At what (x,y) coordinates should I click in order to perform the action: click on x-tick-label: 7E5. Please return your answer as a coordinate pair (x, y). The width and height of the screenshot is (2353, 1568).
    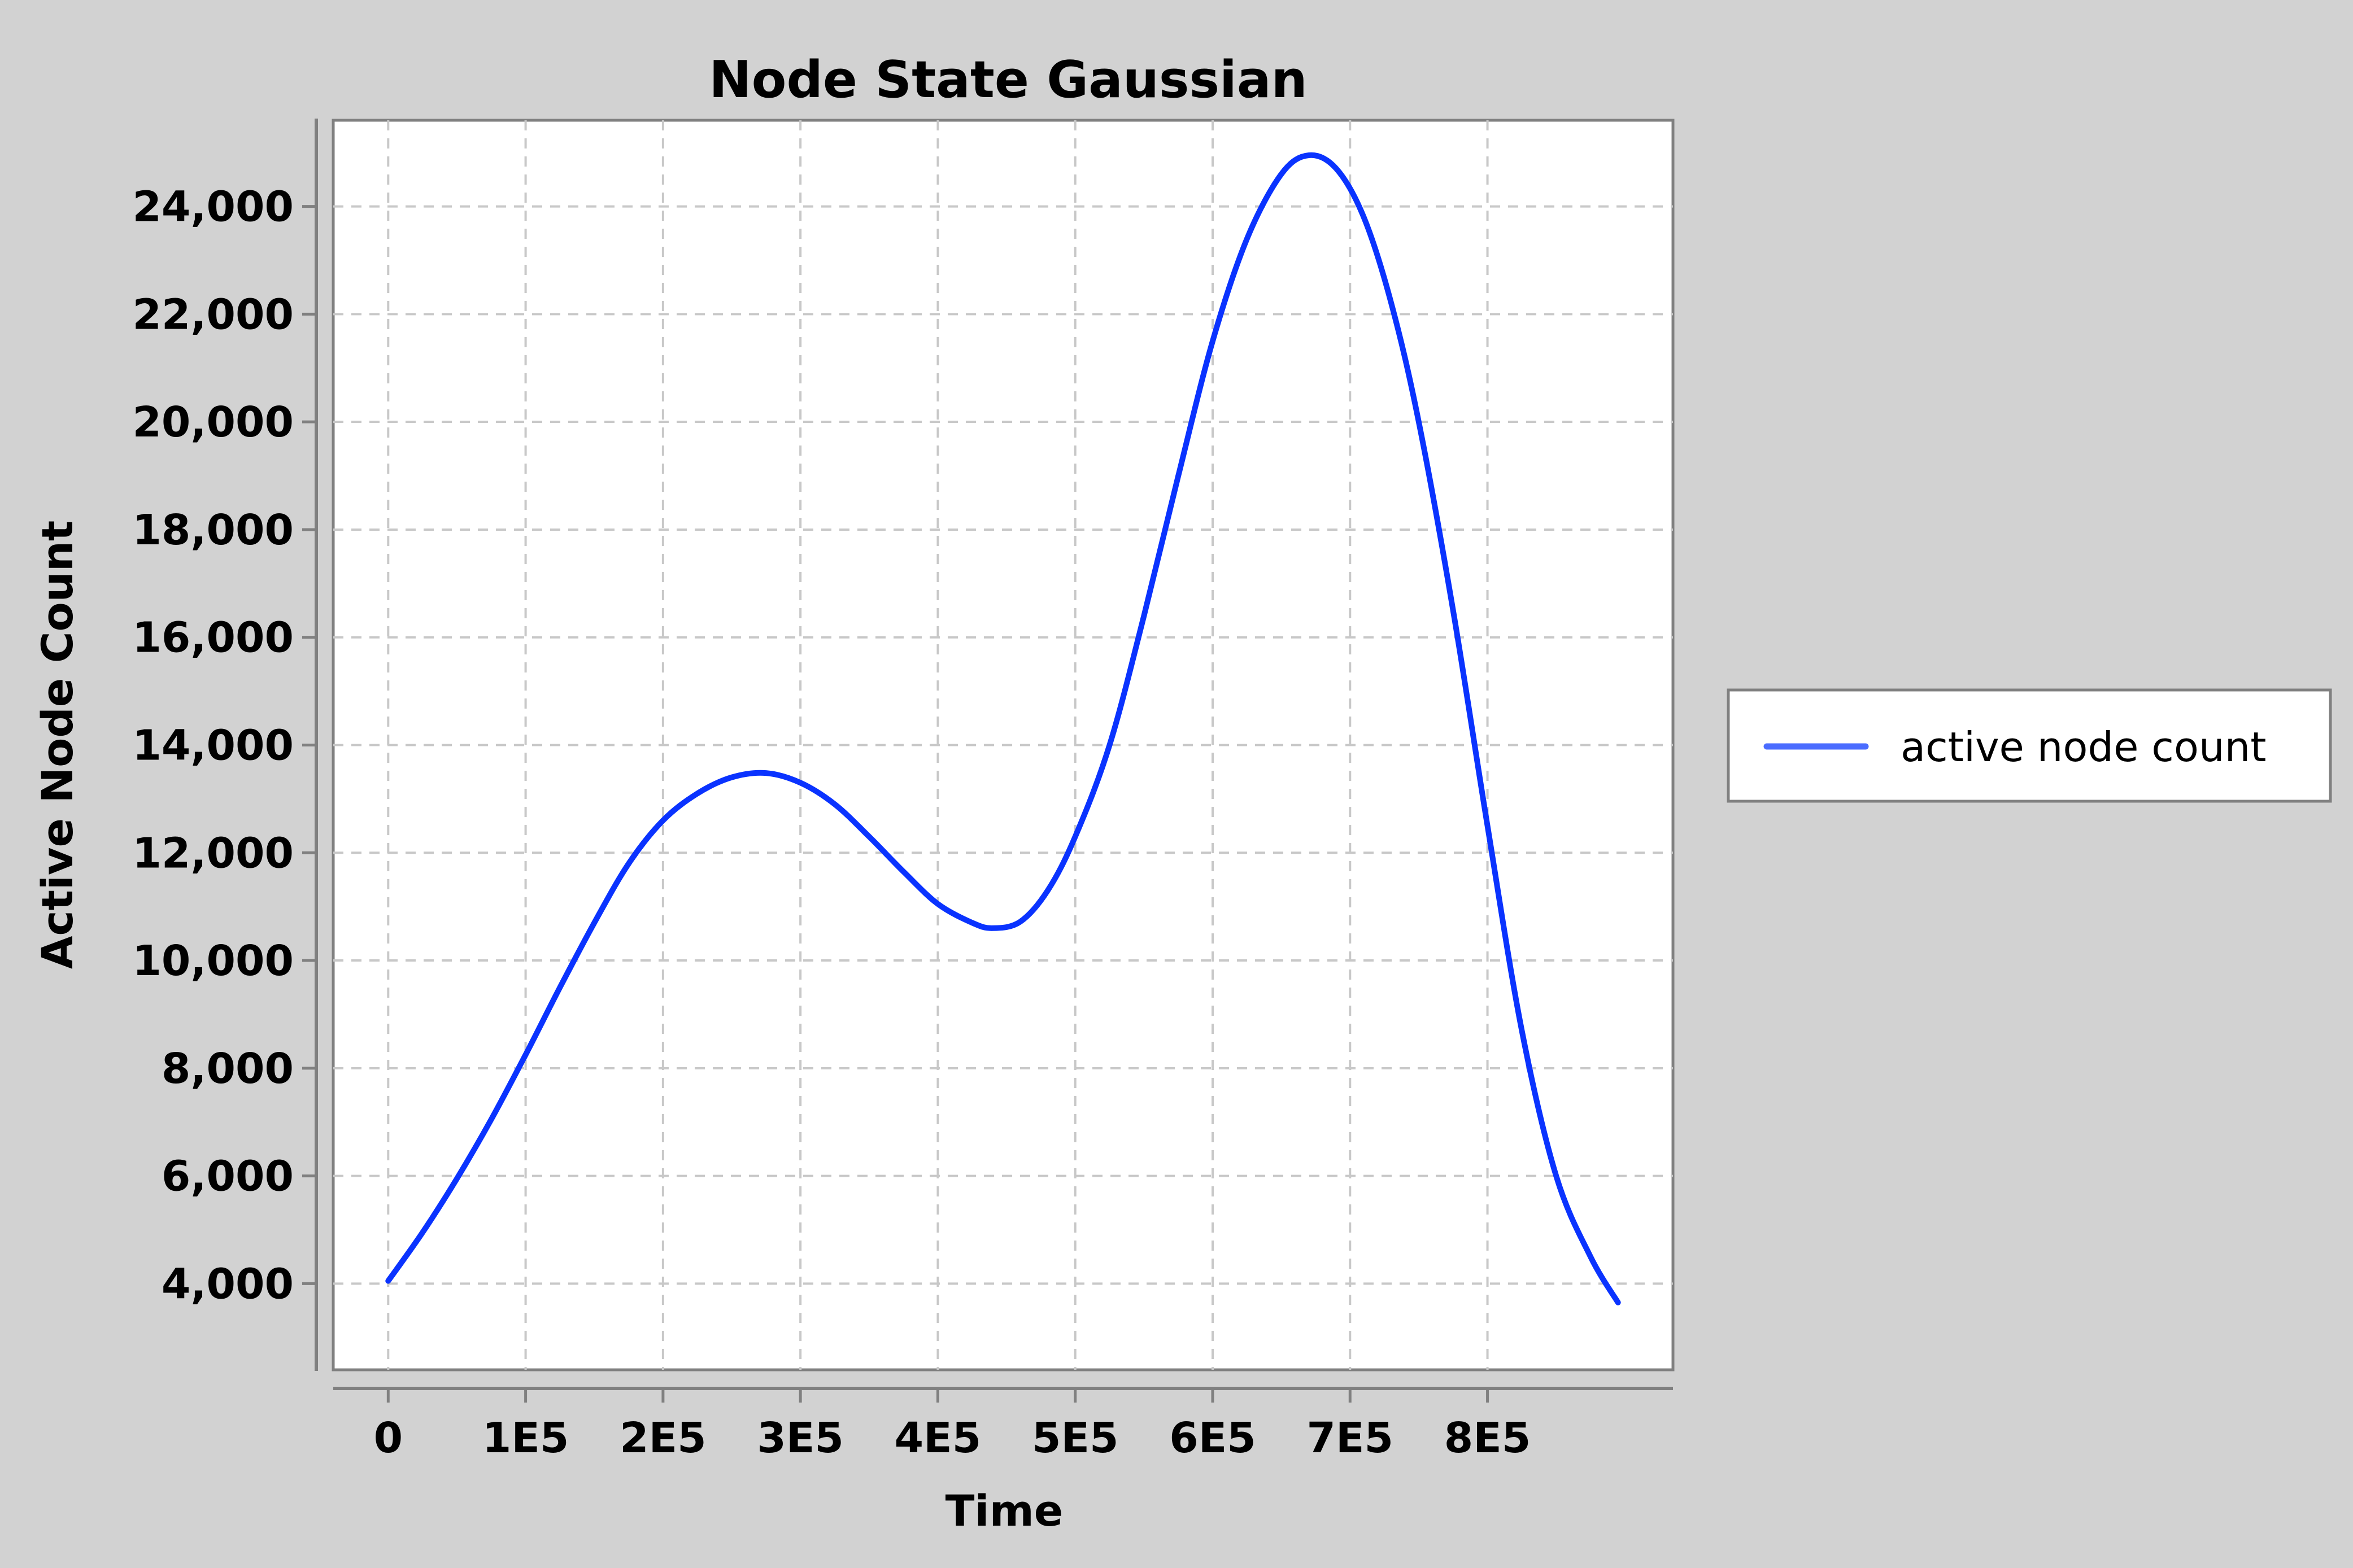
    Looking at the image, I should click on (1350, 1438).